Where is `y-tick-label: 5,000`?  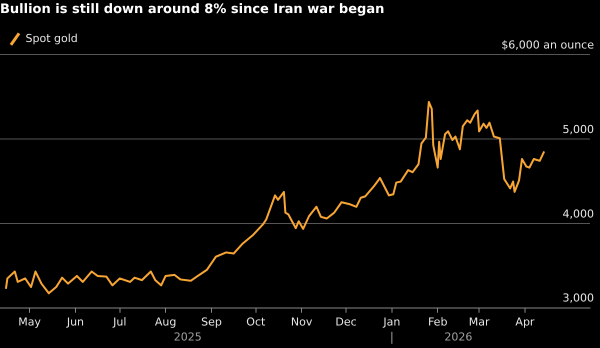
y-tick-label: 5,000 is located at coordinates (578, 129).